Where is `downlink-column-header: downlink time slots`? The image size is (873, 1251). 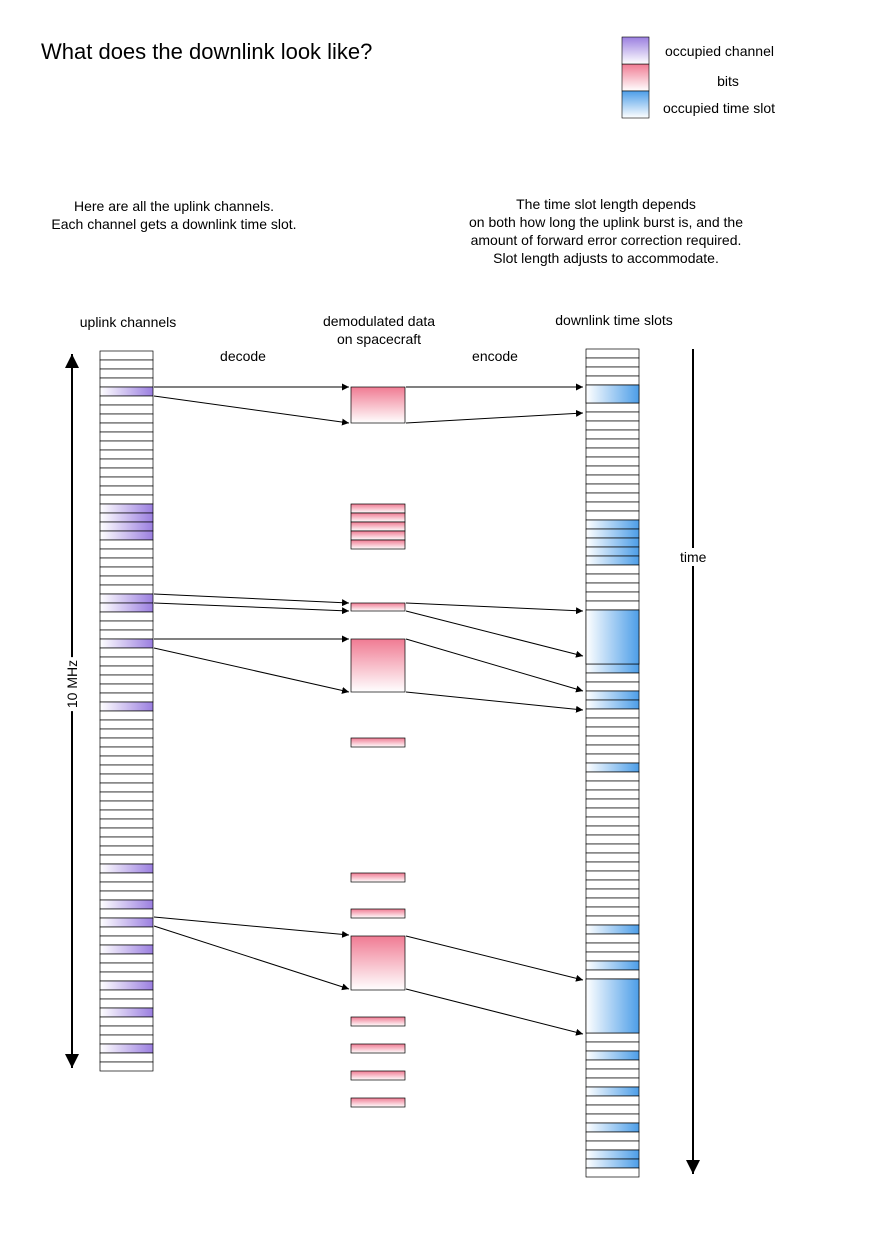
downlink-column-header: downlink time slots is located at coordinates (614, 320).